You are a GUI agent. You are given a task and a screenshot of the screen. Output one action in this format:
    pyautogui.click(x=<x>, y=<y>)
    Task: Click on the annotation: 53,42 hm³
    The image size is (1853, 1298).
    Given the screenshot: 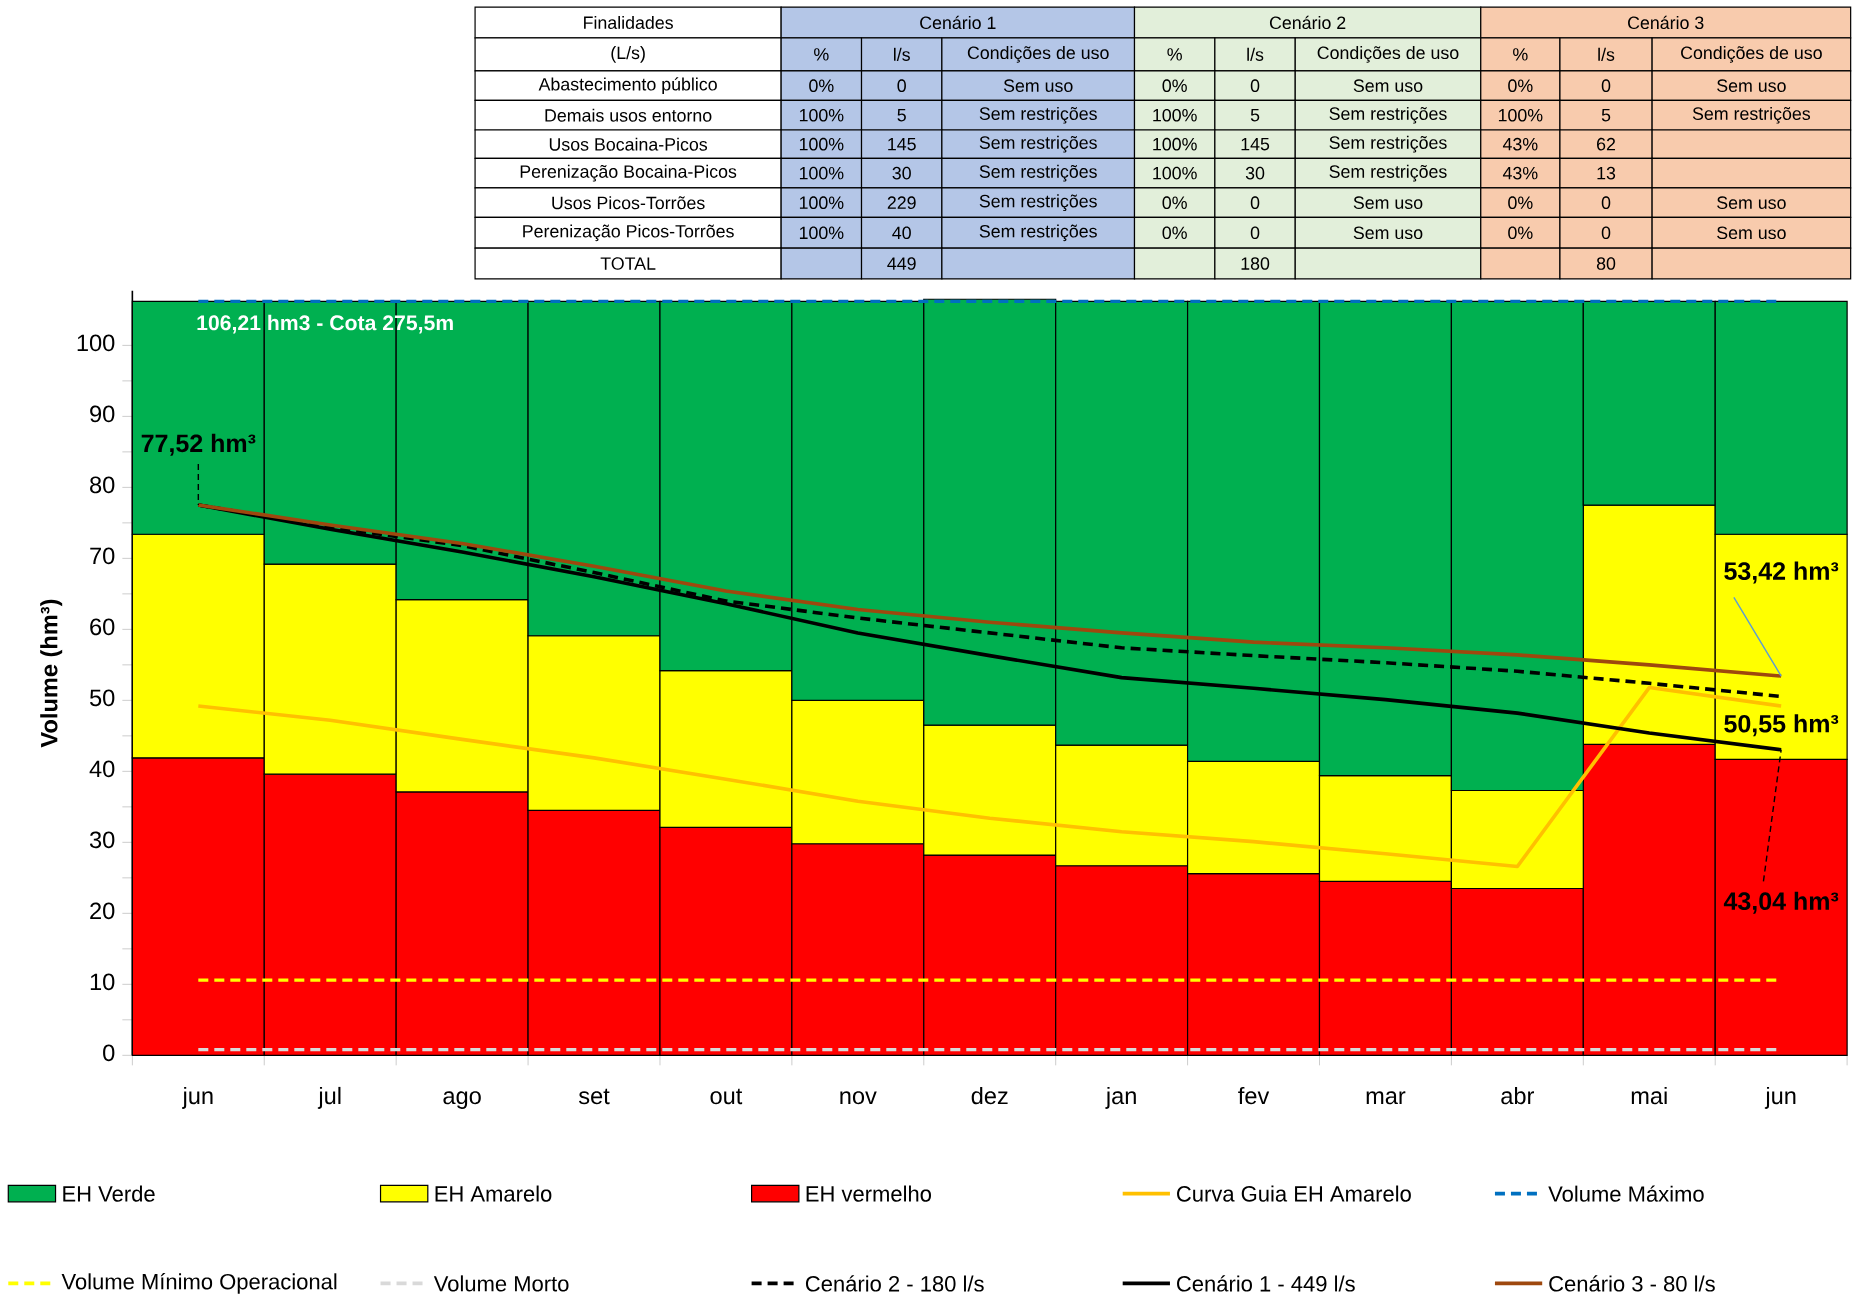 What is the action you would take?
    pyautogui.click(x=1781, y=572)
    